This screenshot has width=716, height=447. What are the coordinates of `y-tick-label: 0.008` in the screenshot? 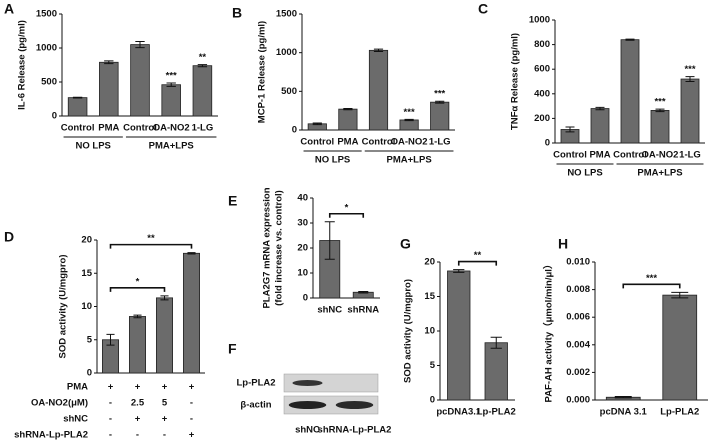 It's located at (578, 289).